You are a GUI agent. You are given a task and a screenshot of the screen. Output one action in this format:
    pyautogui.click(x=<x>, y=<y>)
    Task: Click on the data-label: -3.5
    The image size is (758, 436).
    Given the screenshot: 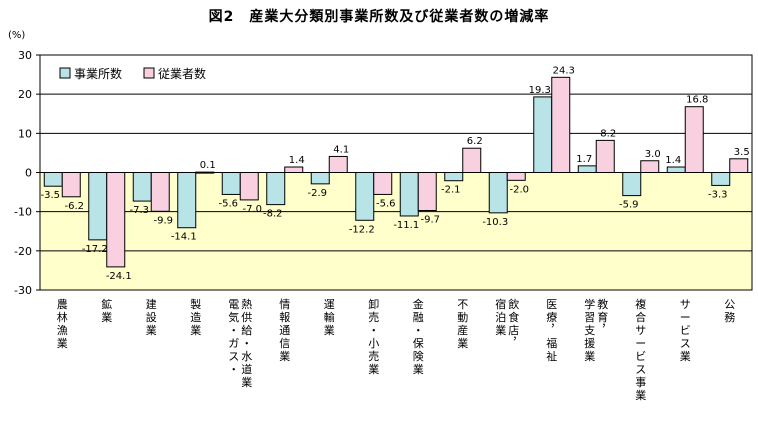 What is the action you would take?
    pyautogui.click(x=50, y=195)
    